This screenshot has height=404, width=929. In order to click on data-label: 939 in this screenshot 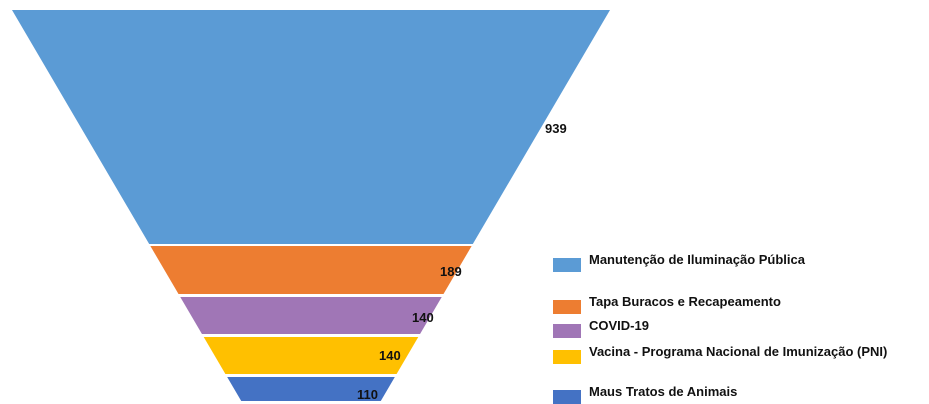, I will do `click(556, 128)`.